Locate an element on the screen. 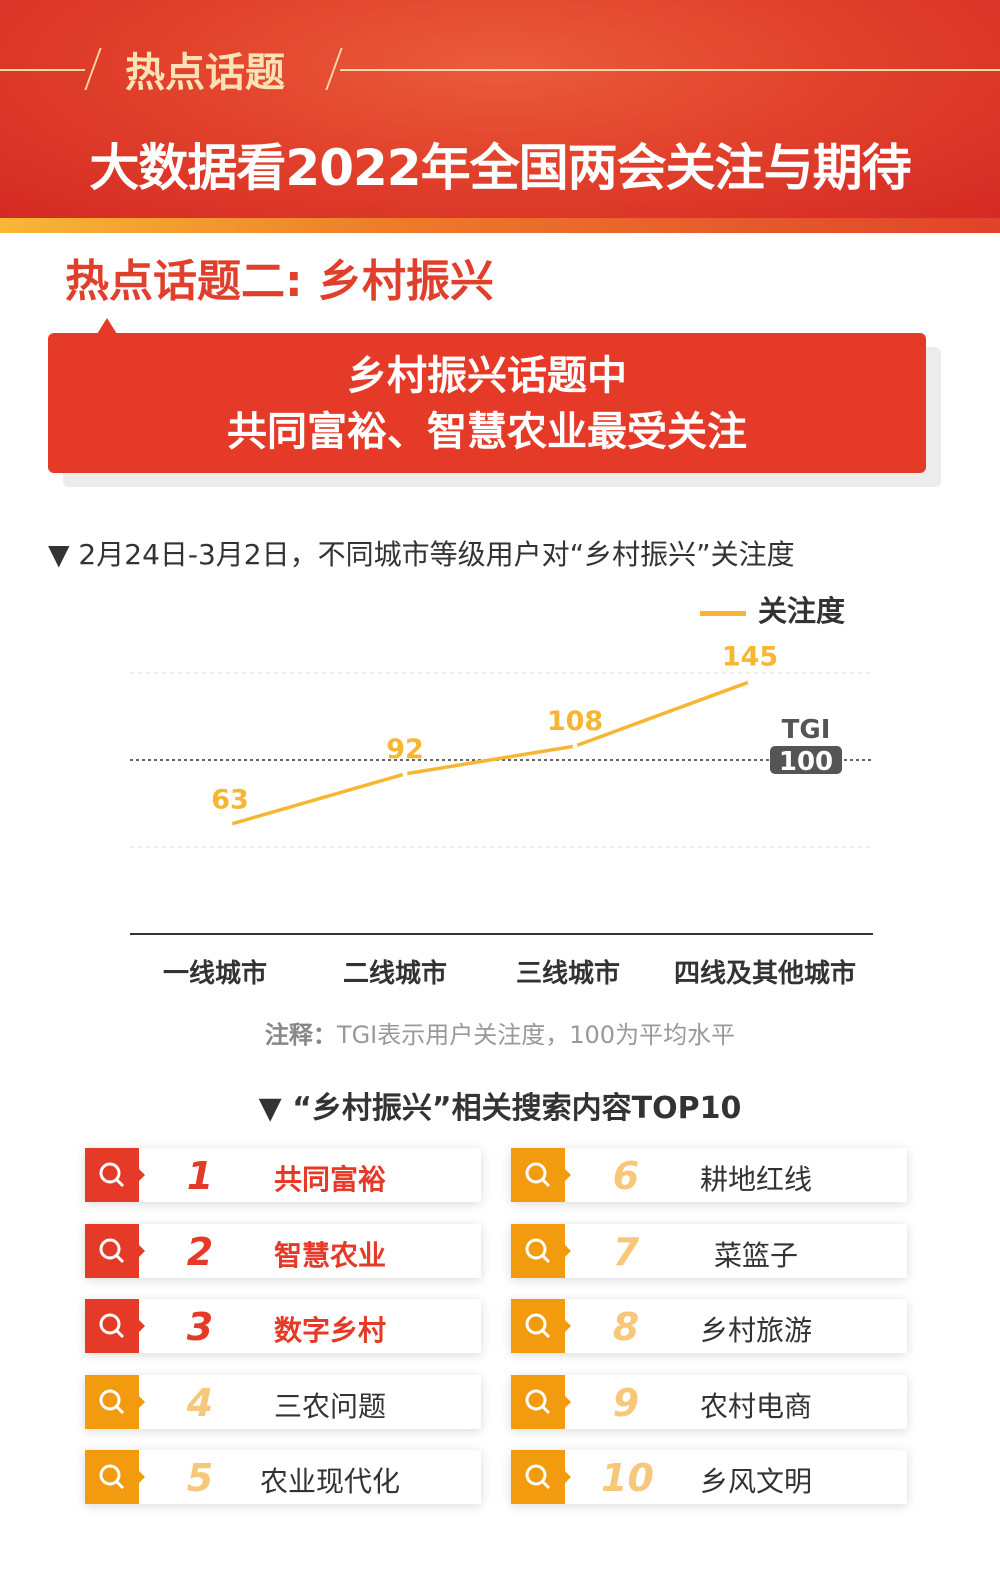 The width and height of the screenshot is (1000, 1586). chart-title: ▼ 2月24日-3月2日，不同城市等级用户对“乡村振兴”关注度 is located at coordinates (421, 554).